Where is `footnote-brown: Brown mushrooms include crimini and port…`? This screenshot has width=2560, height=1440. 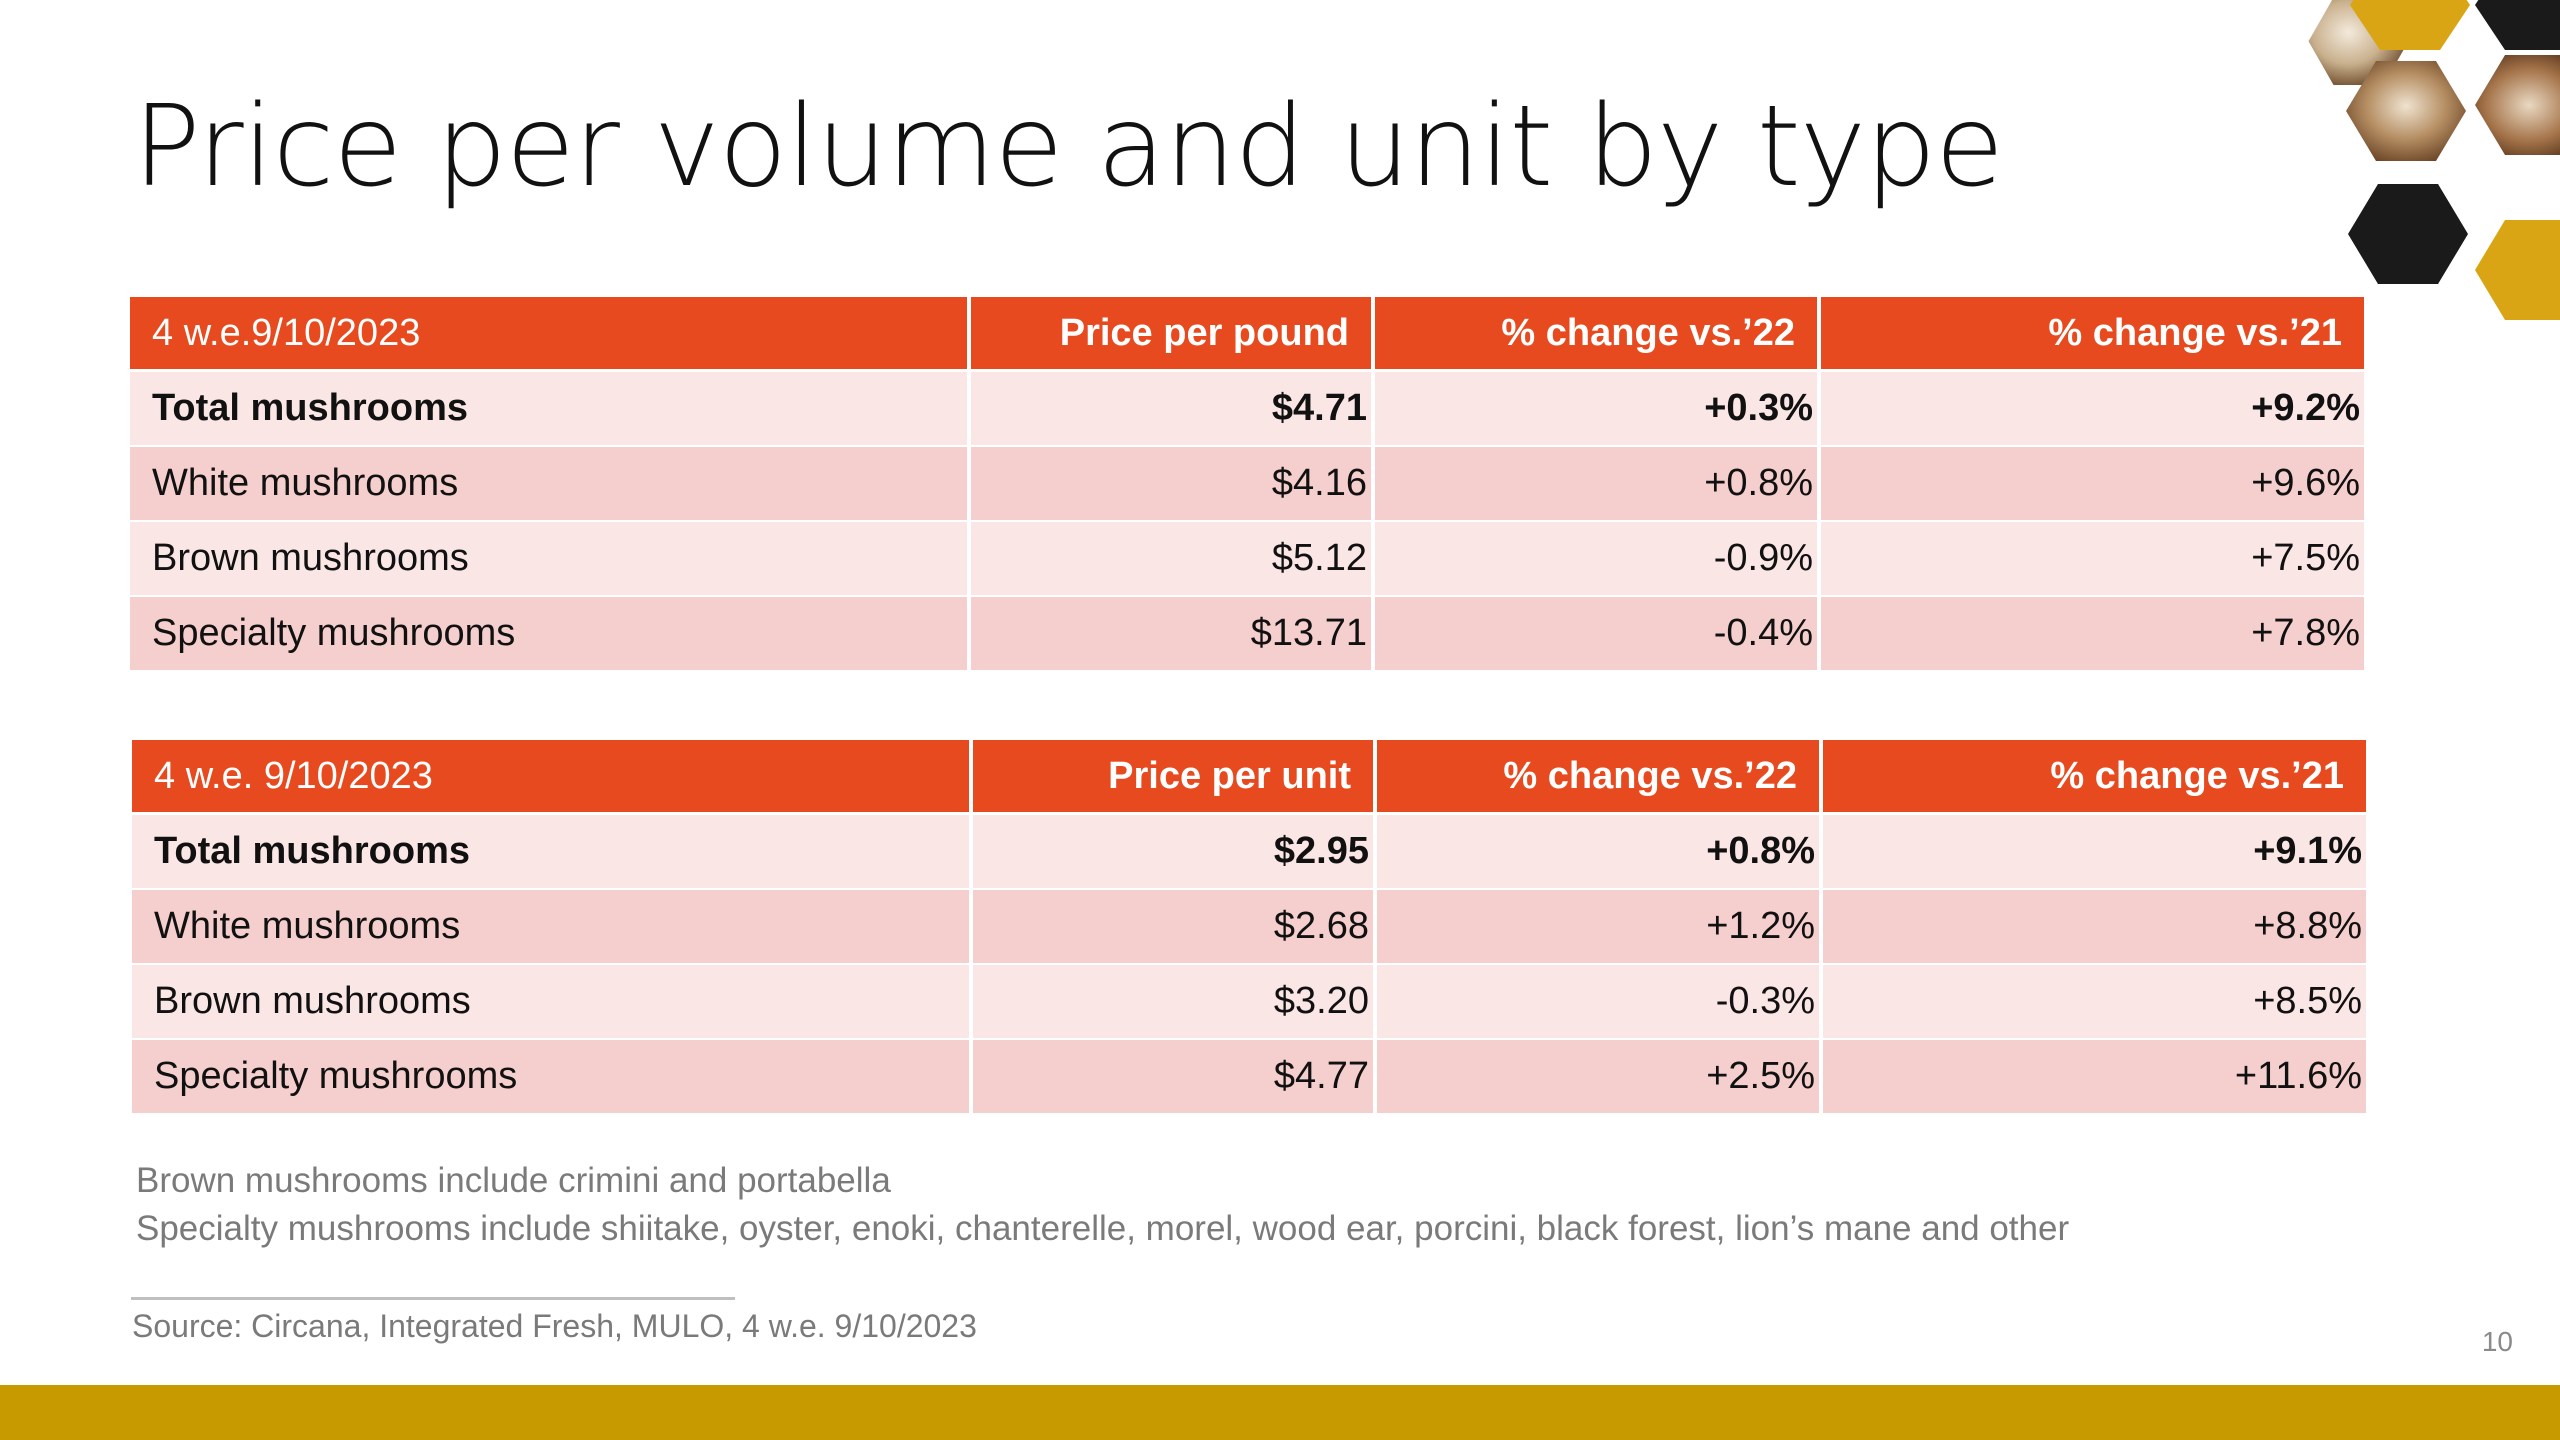 footnote-brown: Brown mushrooms include crimini and port… is located at coordinates (513, 1180).